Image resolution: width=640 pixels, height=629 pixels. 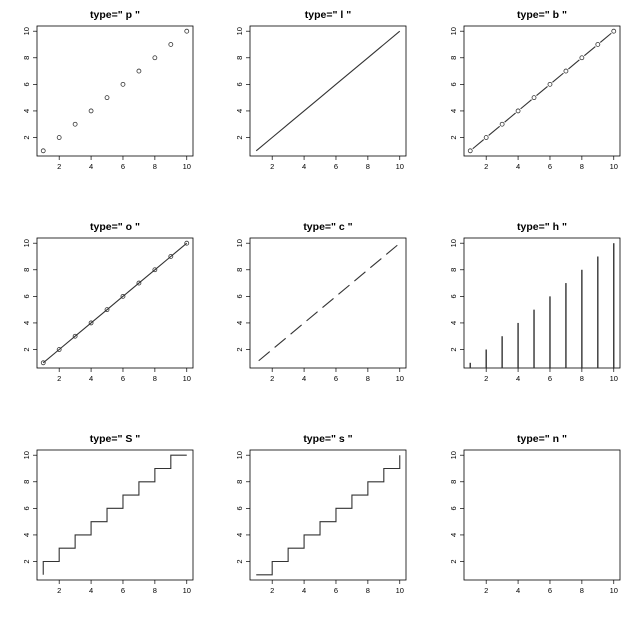 I want to click on plot-panel: type=" l " 2 4 6 8 10 2 4 6 8 10, so click(x=319, y=102).